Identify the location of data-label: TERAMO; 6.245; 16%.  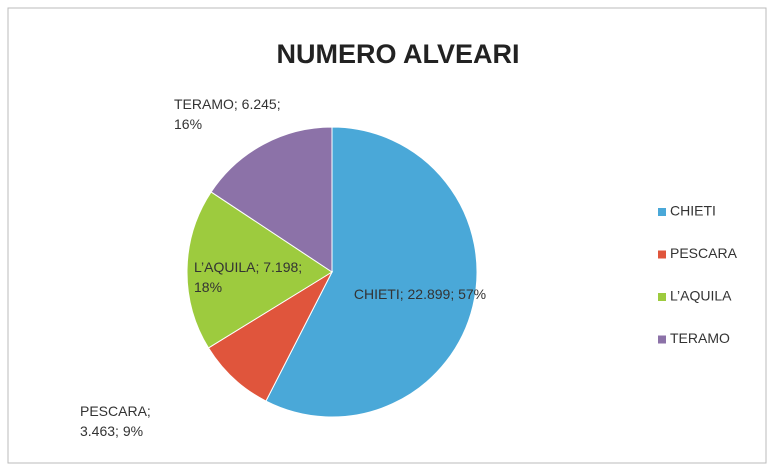
(227, 114).